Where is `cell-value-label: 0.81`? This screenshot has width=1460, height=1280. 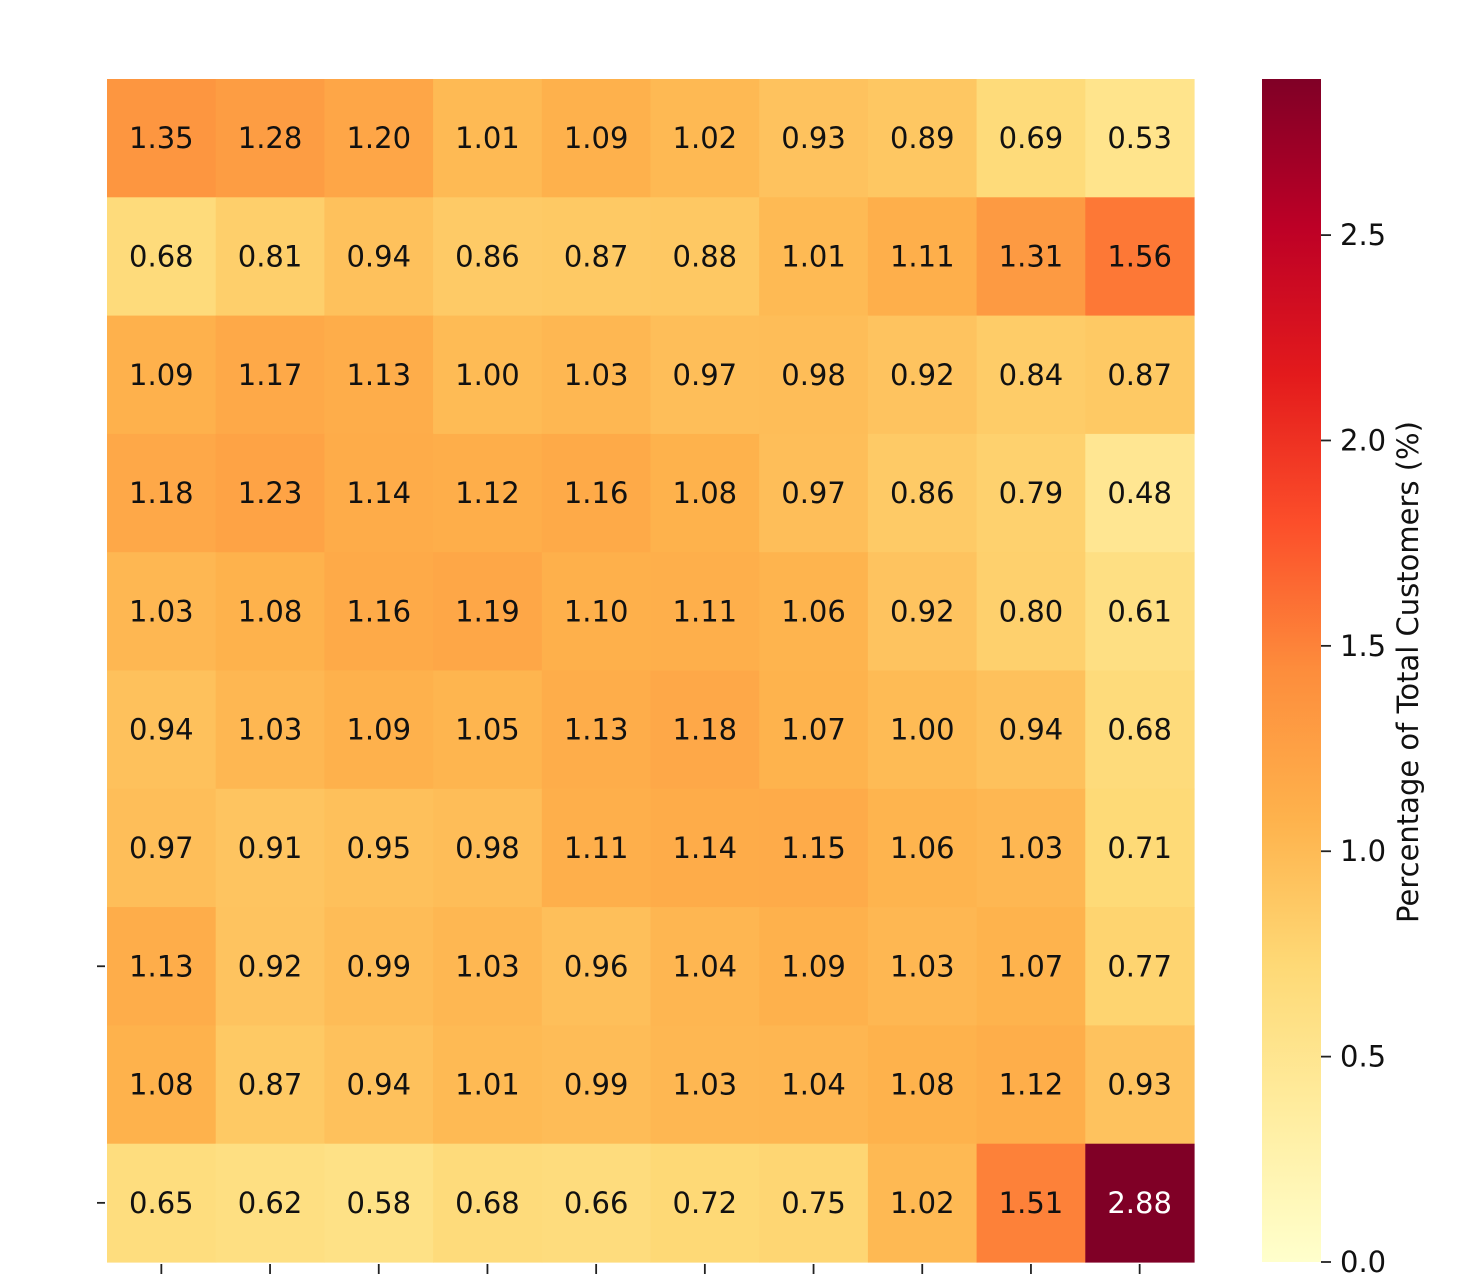
cell-value-label: 0.81 is located at coordinates (270, 256).